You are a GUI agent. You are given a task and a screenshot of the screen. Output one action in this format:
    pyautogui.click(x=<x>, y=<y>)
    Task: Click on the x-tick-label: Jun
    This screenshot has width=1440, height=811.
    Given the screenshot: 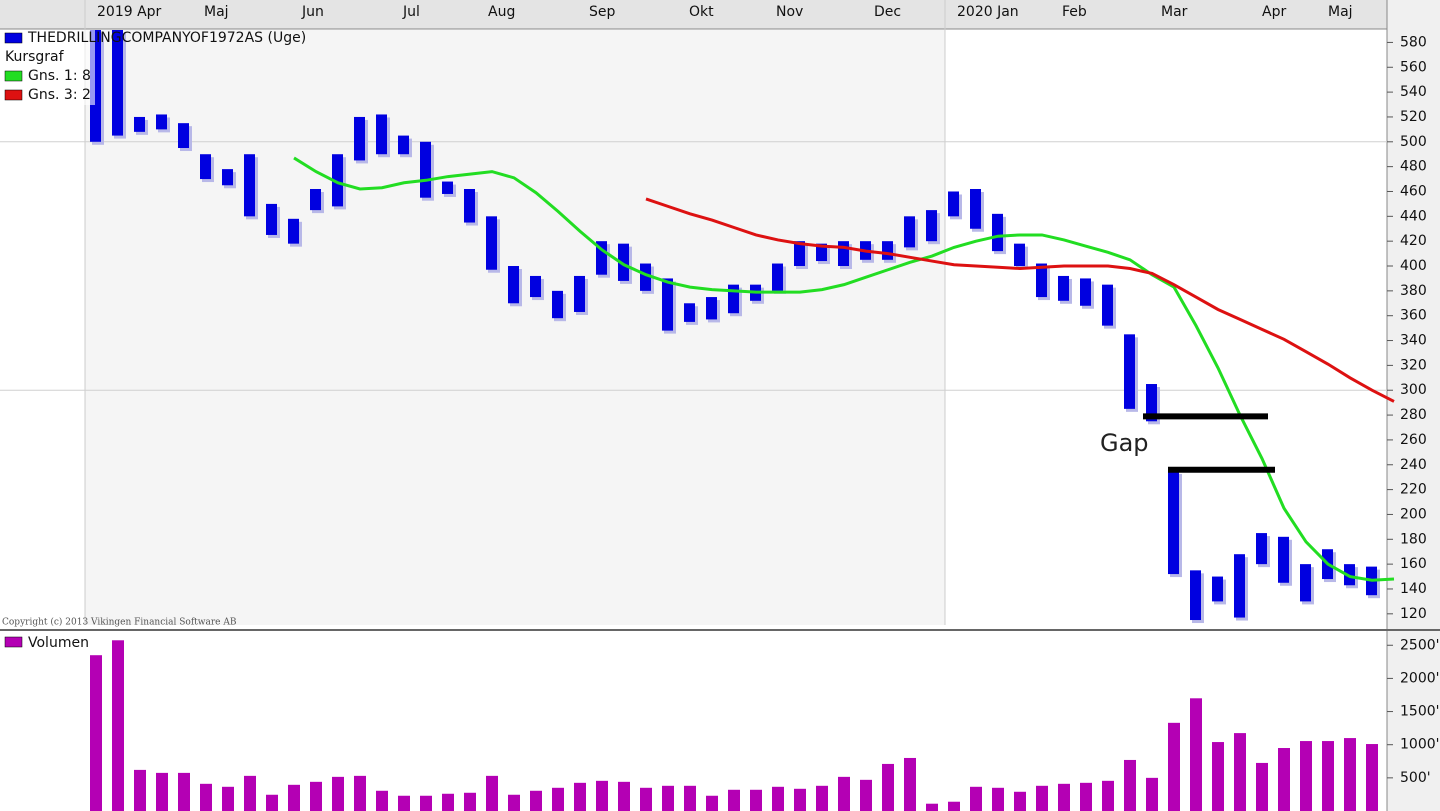 What is the action you would take?
    pyautogui.click(x=312, y=12)
    